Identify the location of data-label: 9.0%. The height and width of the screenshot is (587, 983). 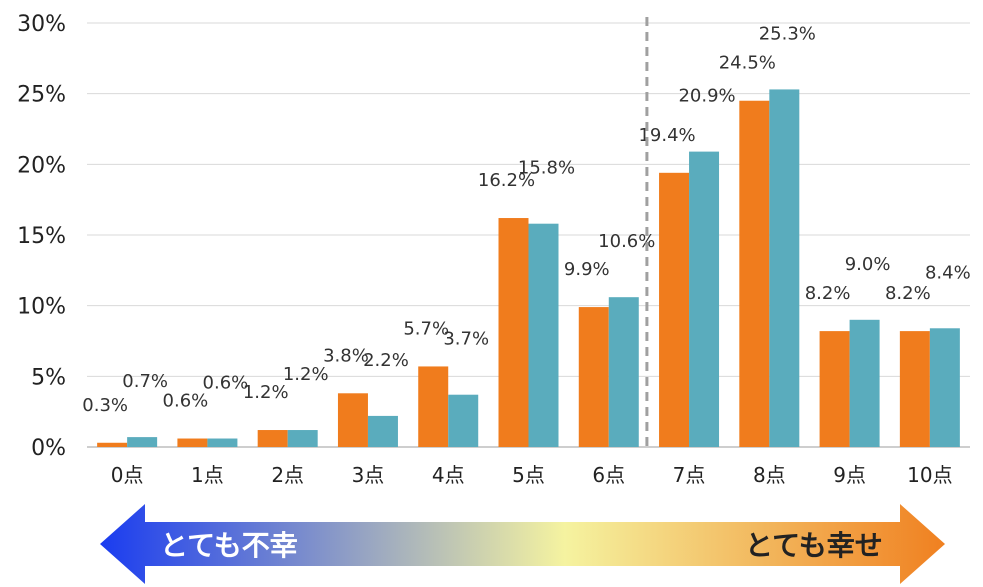
(868, 264).